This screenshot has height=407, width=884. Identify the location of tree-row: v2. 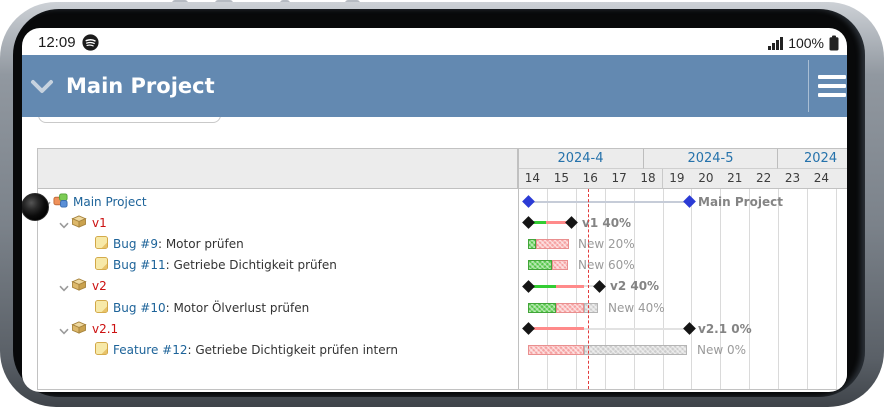
(278, 286).